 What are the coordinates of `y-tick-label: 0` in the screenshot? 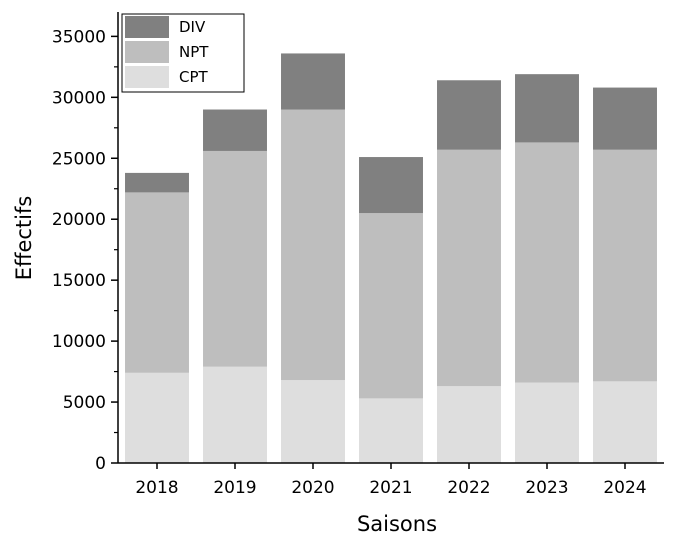 It's located at (100, 464).